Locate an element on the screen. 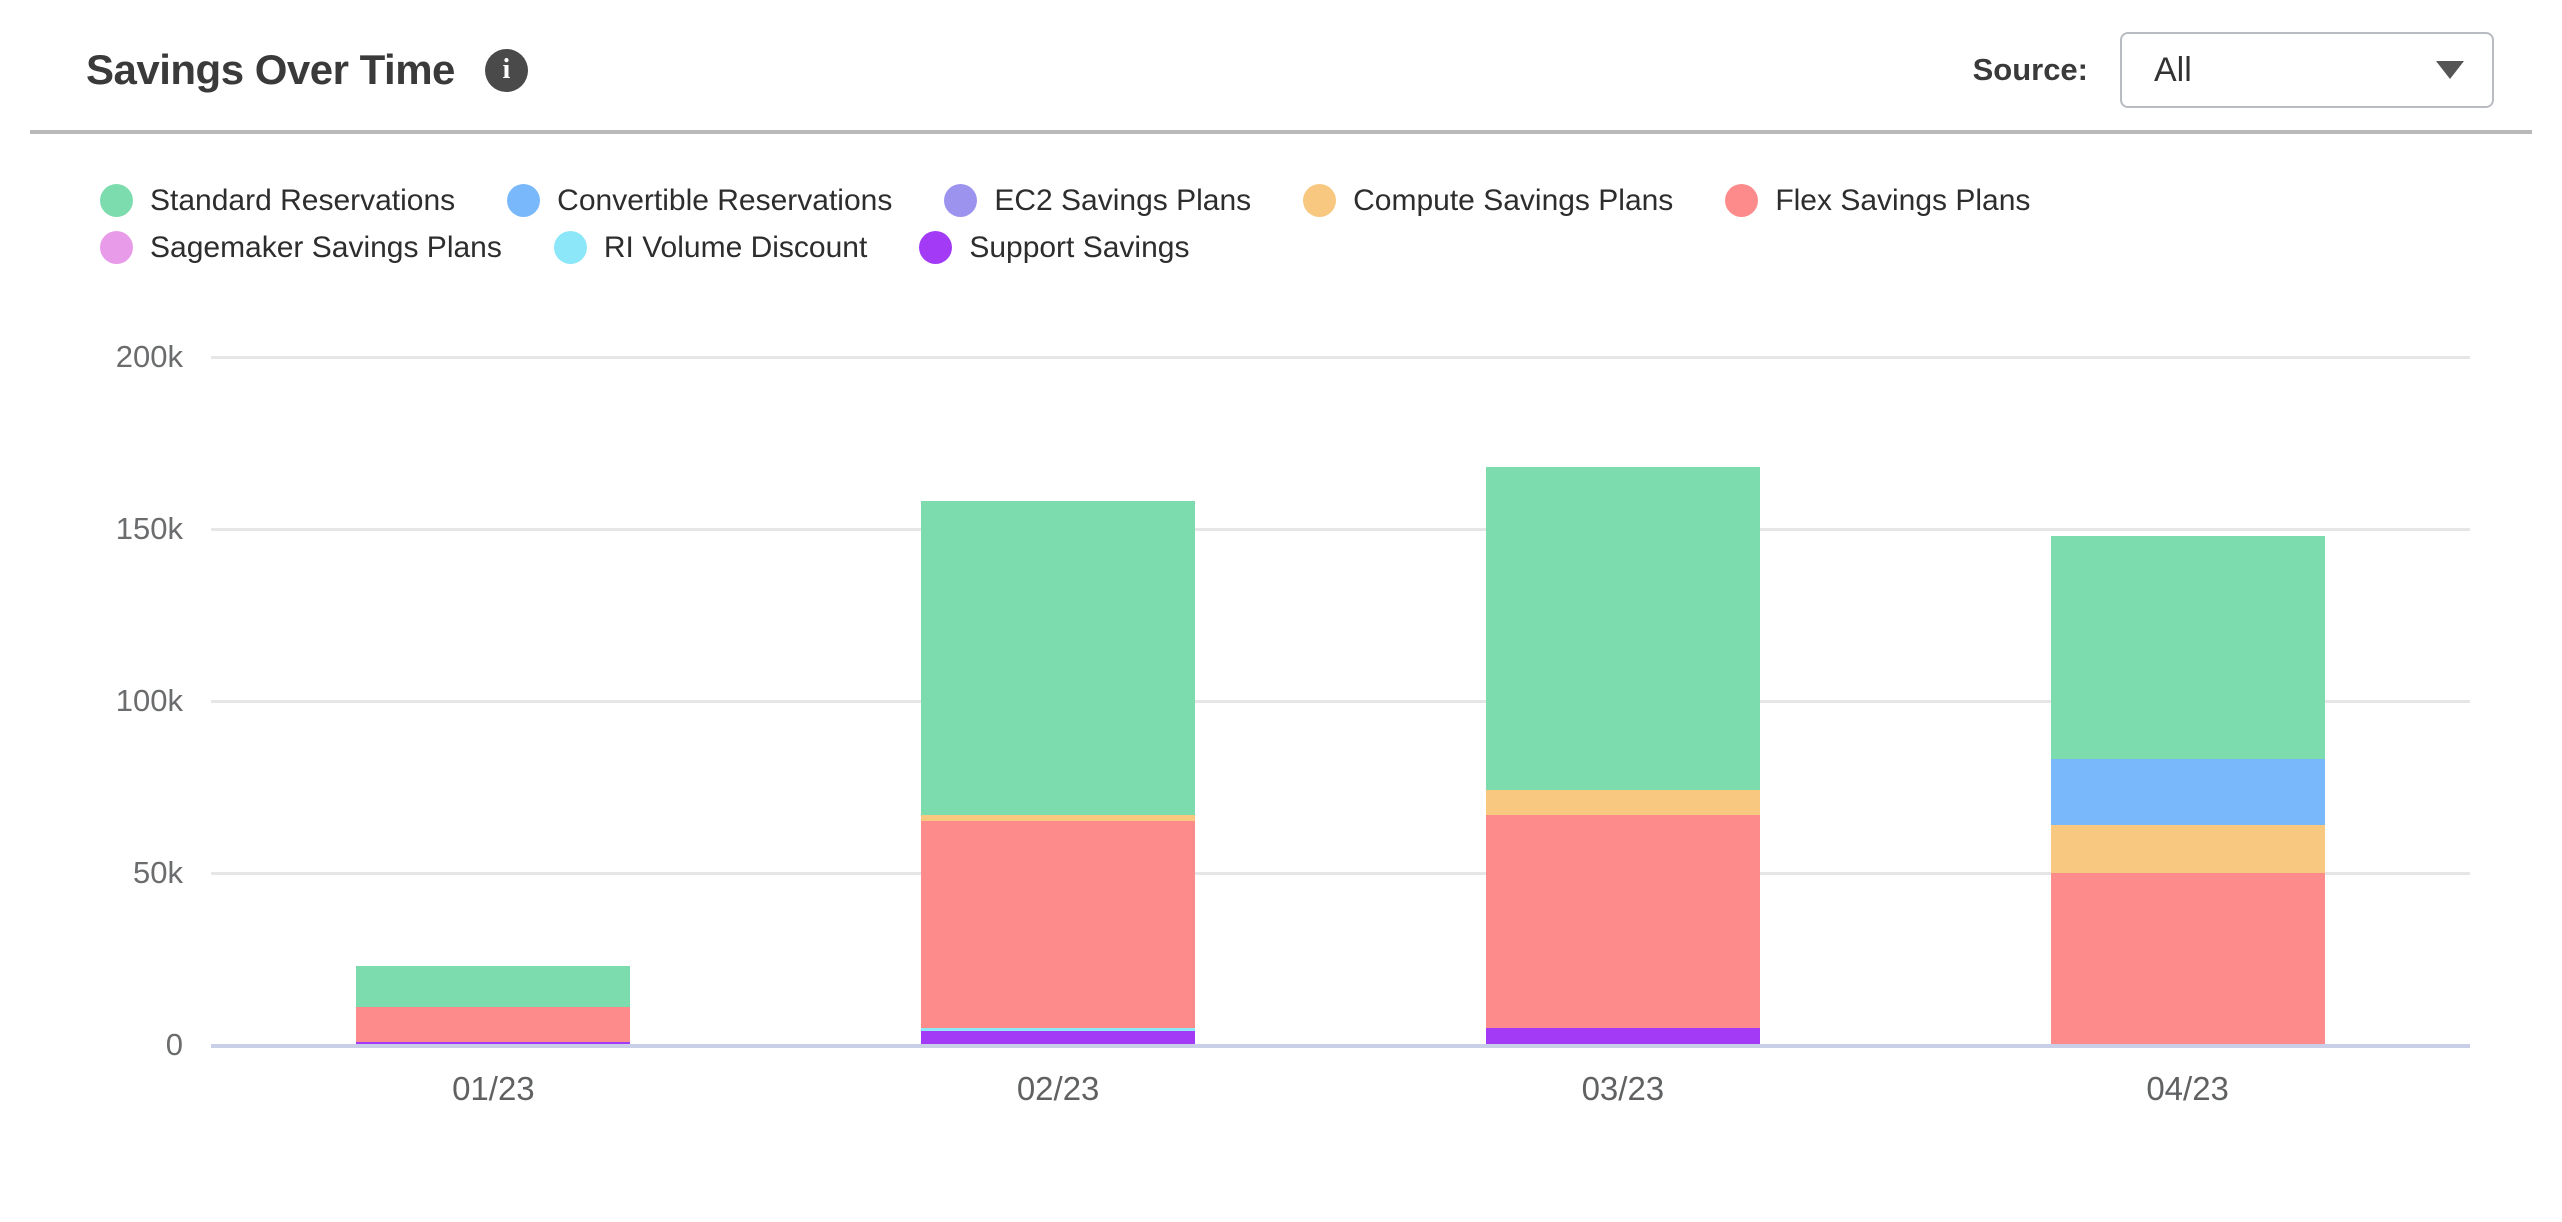 The height and width of the screenshot is (1222, 2562). legend-item-standard-reservations: Standard Reservations is located at coordinates (277, 200).